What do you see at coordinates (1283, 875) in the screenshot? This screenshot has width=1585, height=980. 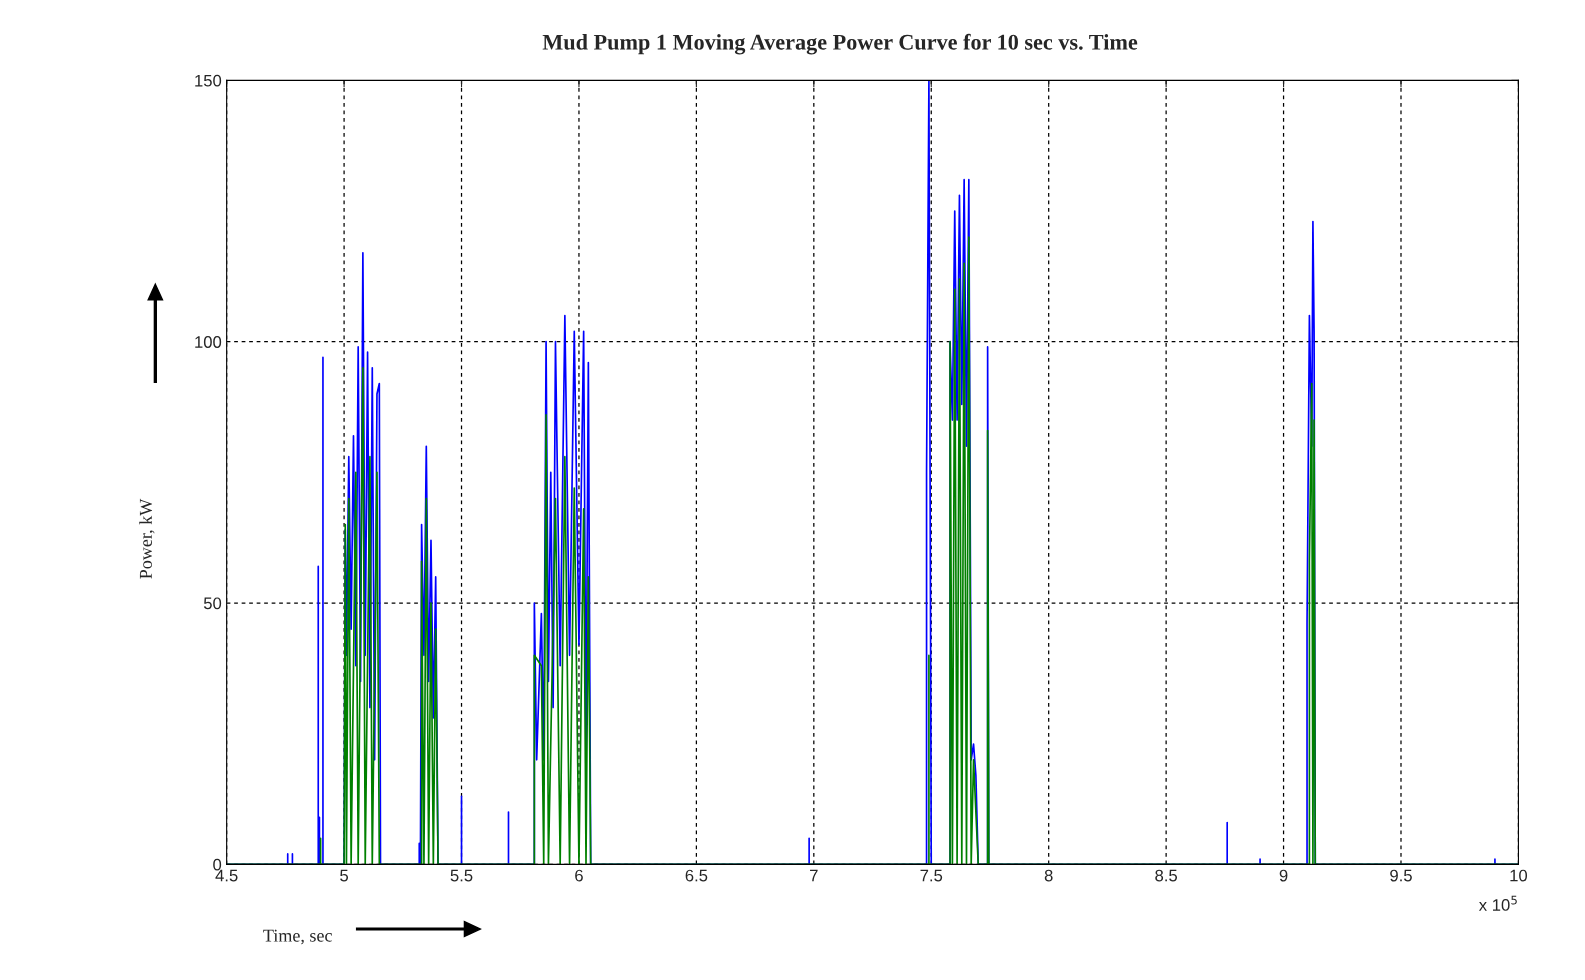 I see `x-tick-label: 9` at bounding box center [1283, 875].